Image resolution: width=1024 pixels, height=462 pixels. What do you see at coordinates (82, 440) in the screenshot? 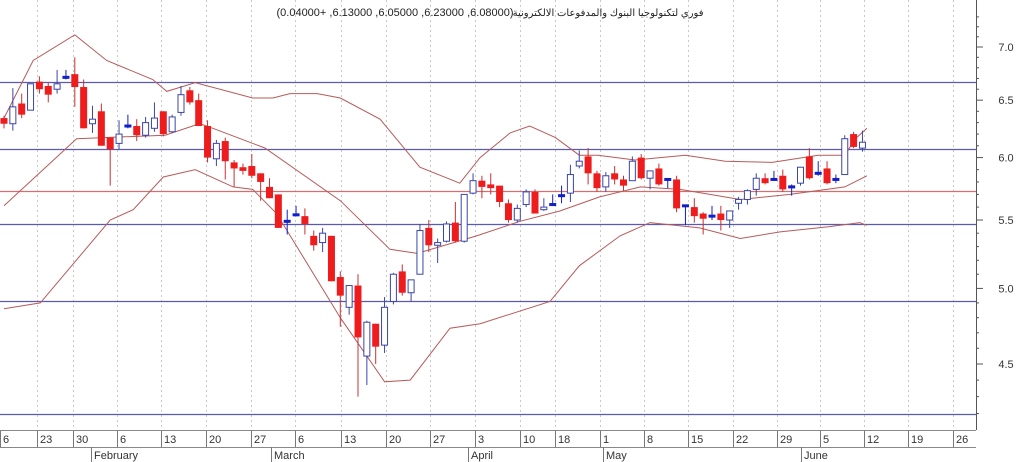
I see `x-day-label: 30` at bounding box center [82, 440].